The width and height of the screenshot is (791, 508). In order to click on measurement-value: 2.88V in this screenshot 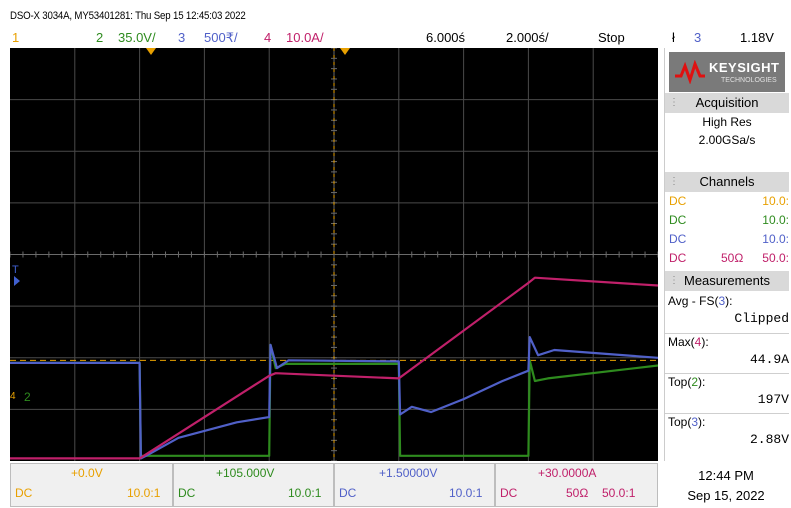, I will do `click(769, 439)`.